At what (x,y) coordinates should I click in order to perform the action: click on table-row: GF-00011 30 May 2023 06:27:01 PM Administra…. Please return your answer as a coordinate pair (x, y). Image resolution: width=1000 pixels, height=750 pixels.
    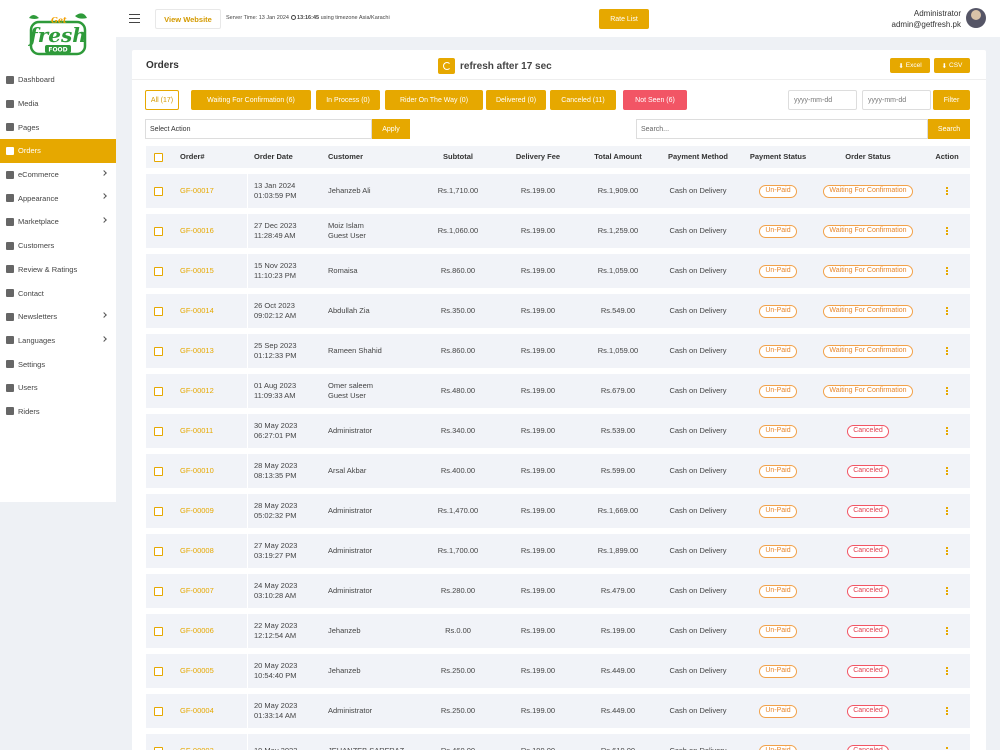
    Looking at the image, I should click on (558, 431).